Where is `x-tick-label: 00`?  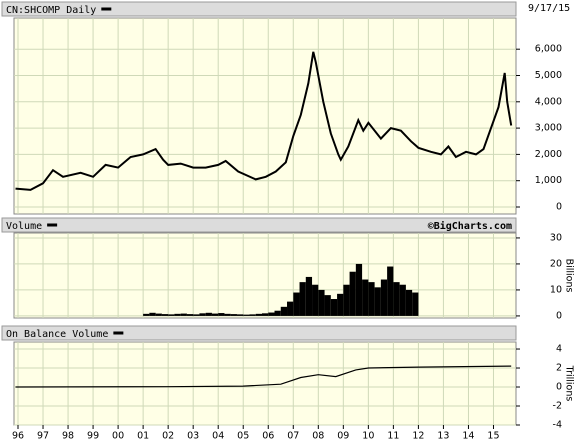
x-tick-label: 00 is located at coordinates (118, 436).